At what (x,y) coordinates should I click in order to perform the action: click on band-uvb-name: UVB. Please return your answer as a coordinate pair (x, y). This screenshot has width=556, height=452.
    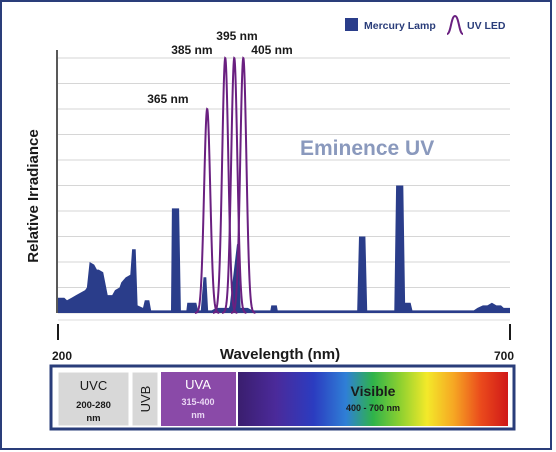
    Looking at the image, I should click on (145, 399).